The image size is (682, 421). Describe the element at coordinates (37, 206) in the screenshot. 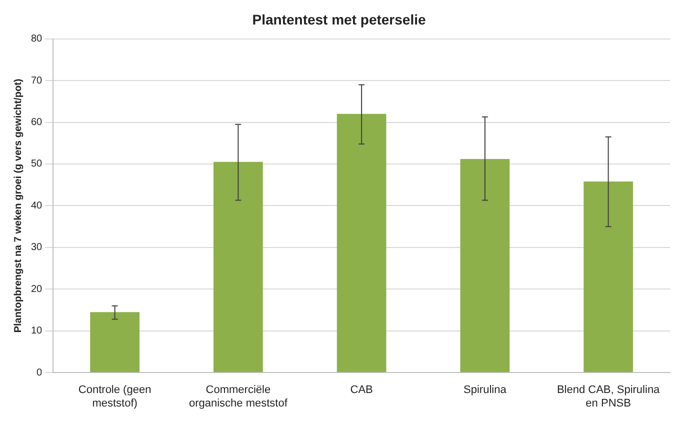

I see `y-tick-label: 40` at that location.